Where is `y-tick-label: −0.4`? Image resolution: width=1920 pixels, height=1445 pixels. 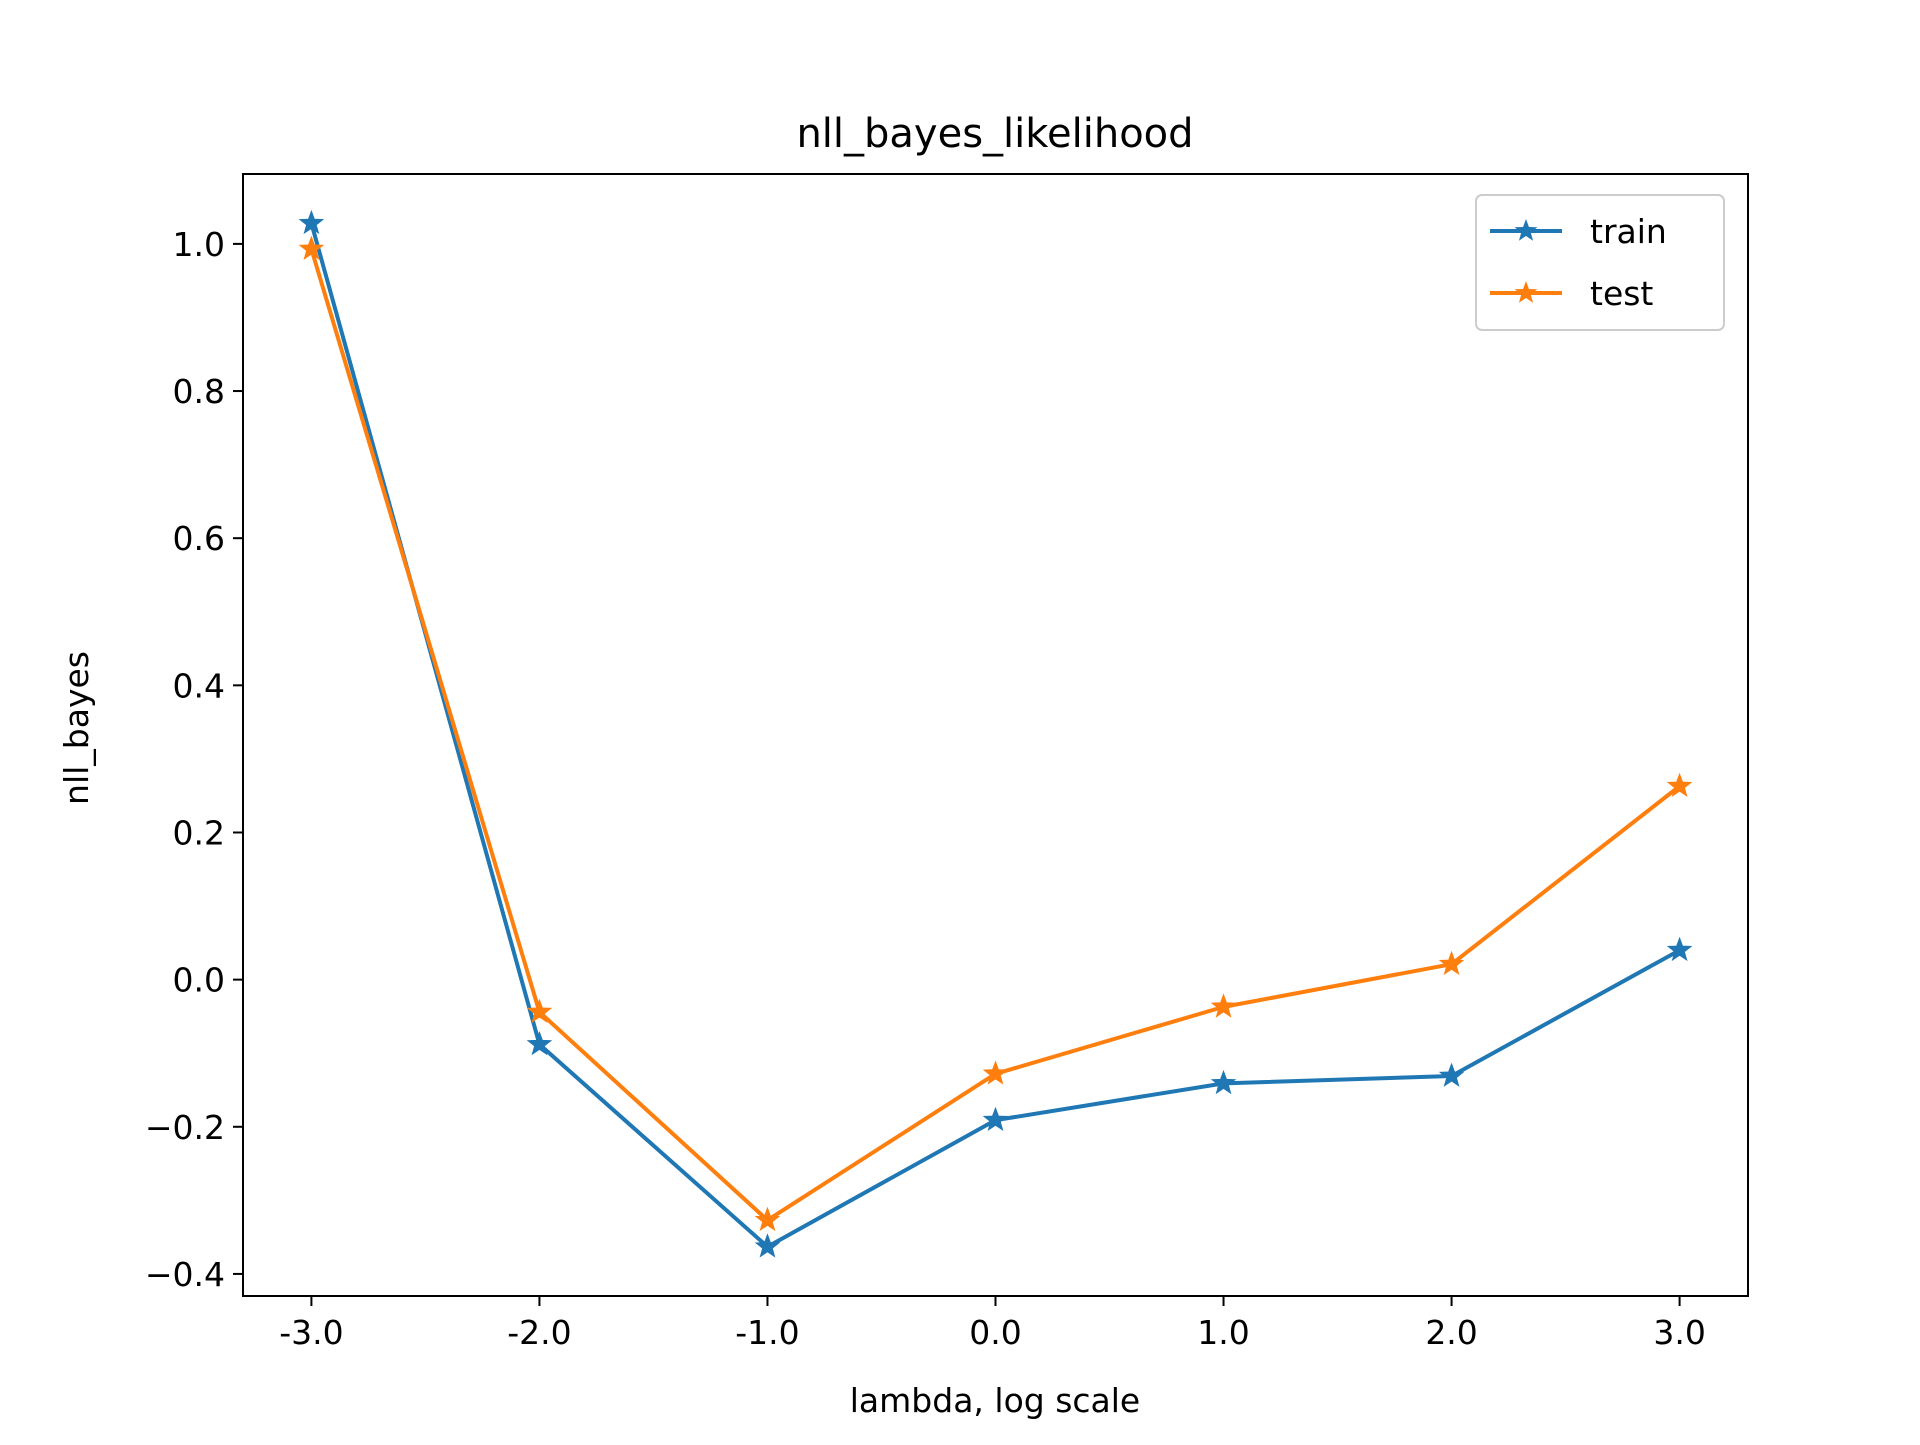
y-tick-label: −0.4 is located at coordinates (185, 1274).